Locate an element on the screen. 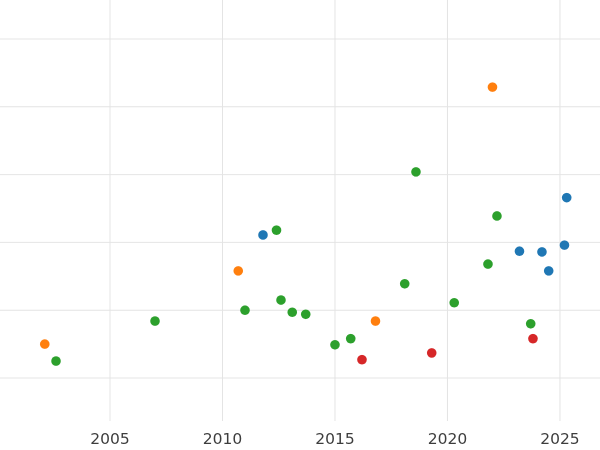 This screenshot has width=600, height=450. x-tick-label: 2005 is located at coordinates (109, 439).